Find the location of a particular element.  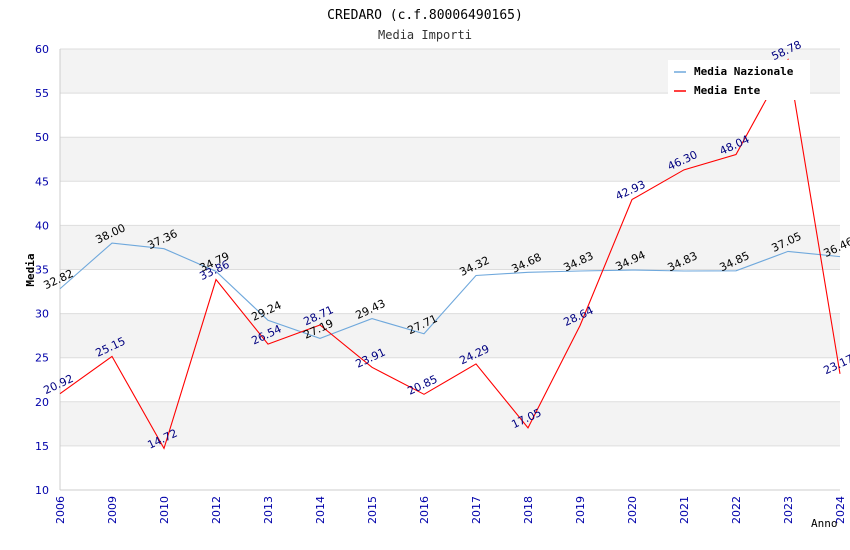

y-tick-label: 50 is located at coordinates (42, 137).